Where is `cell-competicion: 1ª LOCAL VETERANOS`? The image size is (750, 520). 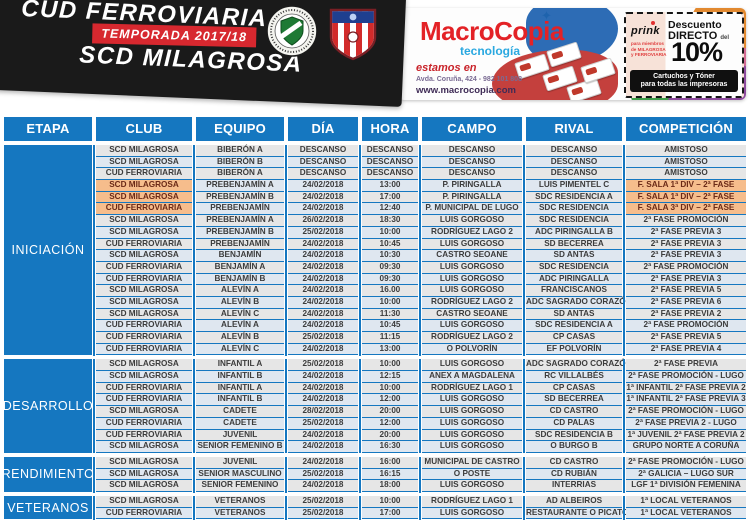 cell-competicion: 1ª LOCAL VETERANOS is located at coordinates (684, 501).